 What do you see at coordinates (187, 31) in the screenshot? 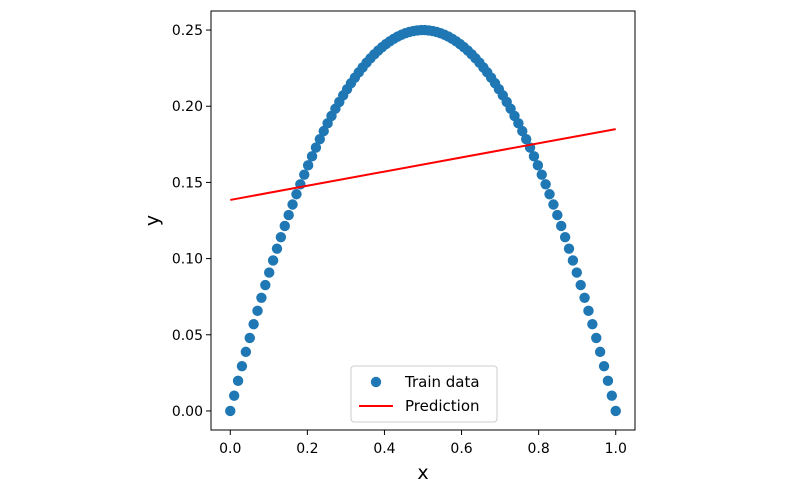
I see `y-tick-label: 0.25` at bounding box center [187, 31].